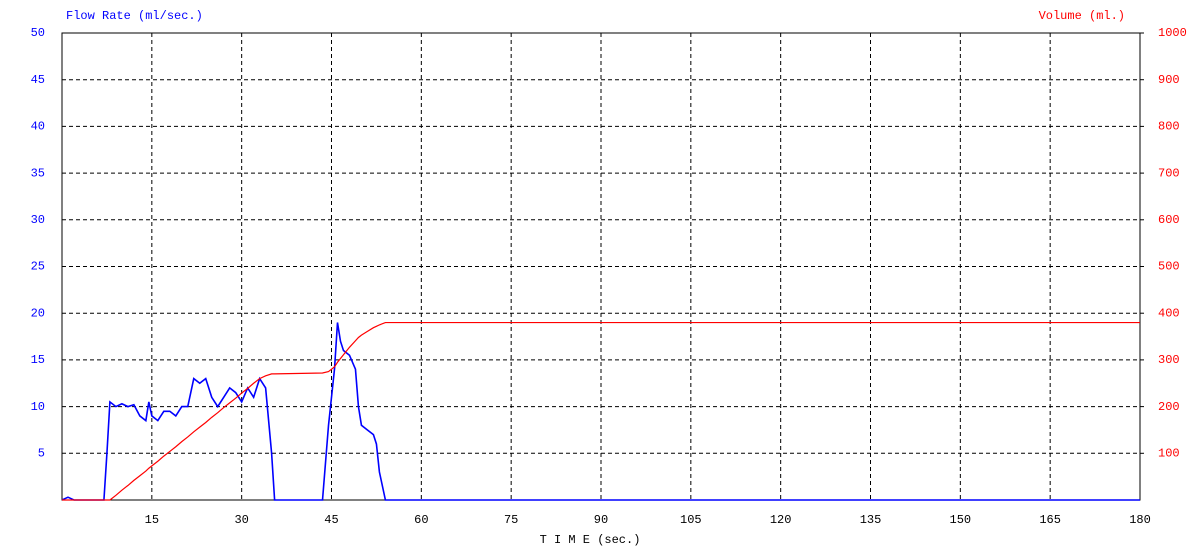  What do you see at coordinates (601, 520) in the screenshot?
I see `x-tick-label: 90` at bounding box center [601, 520].